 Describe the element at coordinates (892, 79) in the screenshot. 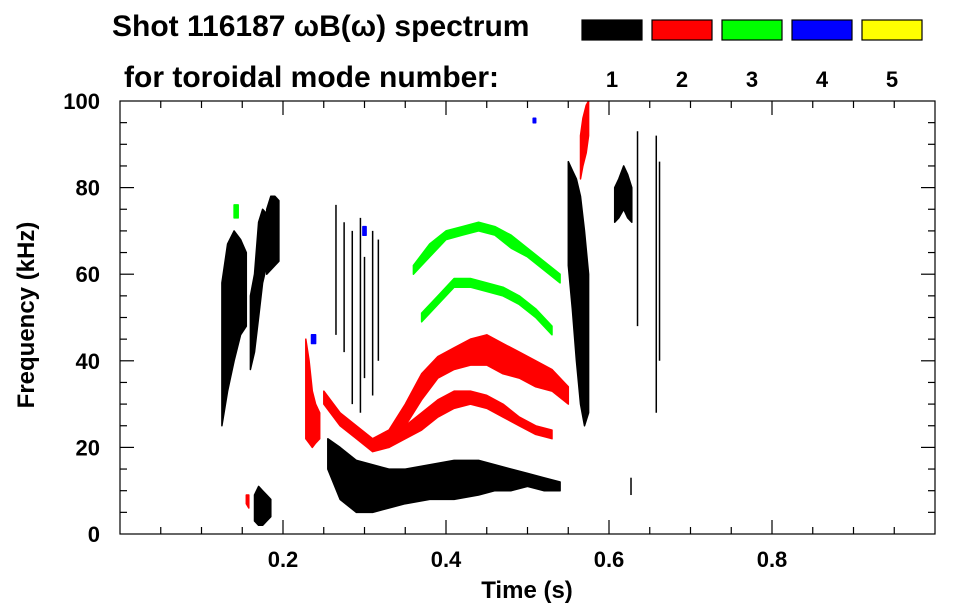

I see `legend-label-mode-5: 5` at that location.